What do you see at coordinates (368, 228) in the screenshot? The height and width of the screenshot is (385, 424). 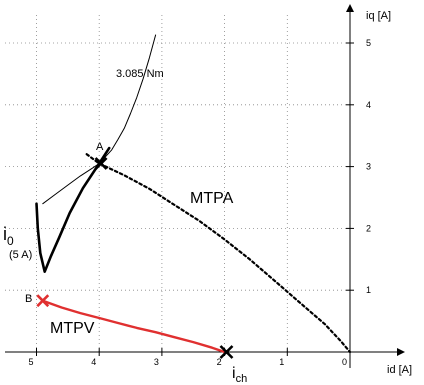 I see `y-tick-label: 2` at bounding box center [368, 228].